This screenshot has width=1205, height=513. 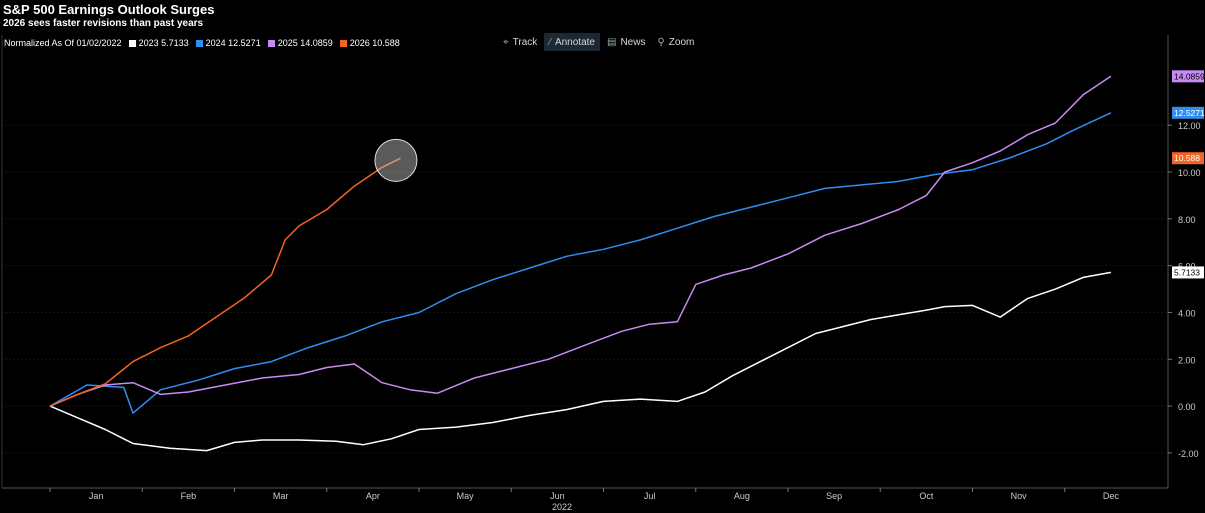 What do you see at coordinates (163, 43) in the screenshot?
I see `legend-label: 2023 5.7133` at bounding box center [163, 43].